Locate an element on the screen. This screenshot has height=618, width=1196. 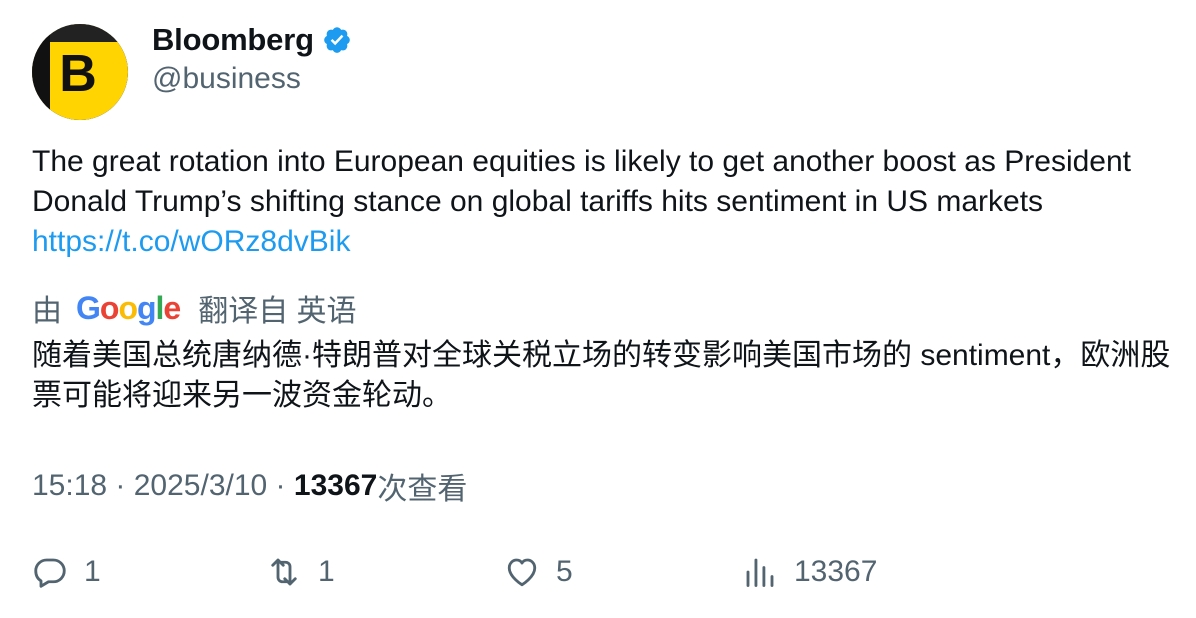
retweet-button: 1 is located at coordinates (300, 572).